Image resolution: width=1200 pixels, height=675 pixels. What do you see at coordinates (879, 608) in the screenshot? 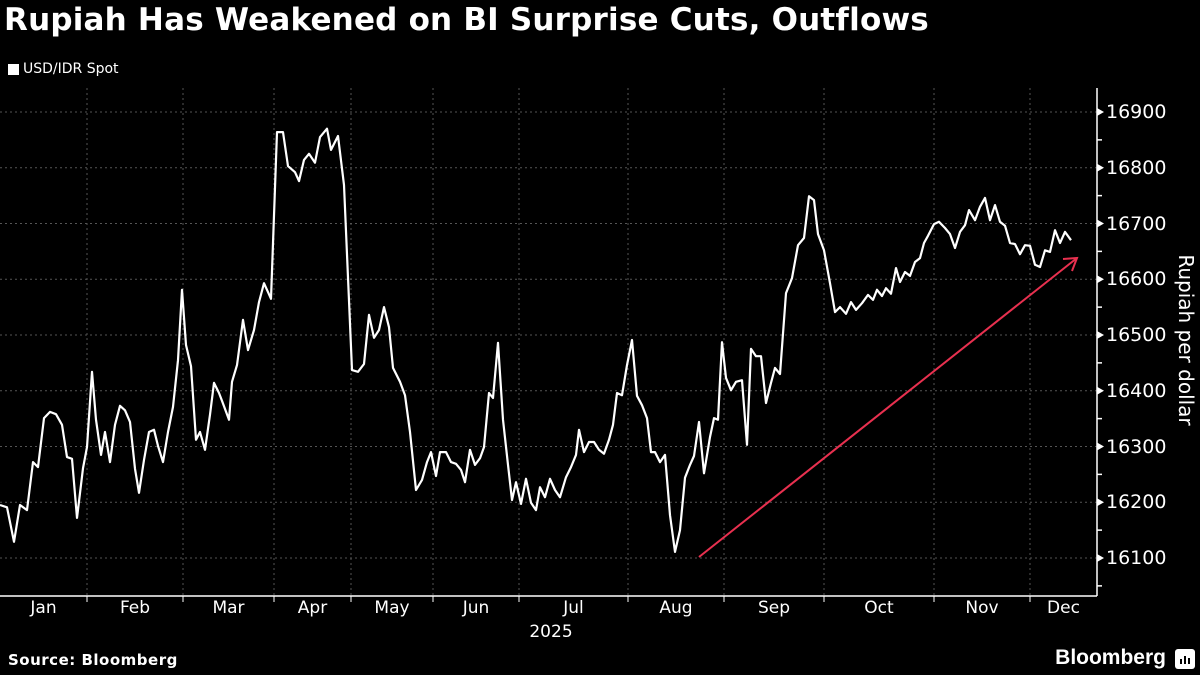
I see `x-tick-label: Oct` at bounding box center [879, 608].